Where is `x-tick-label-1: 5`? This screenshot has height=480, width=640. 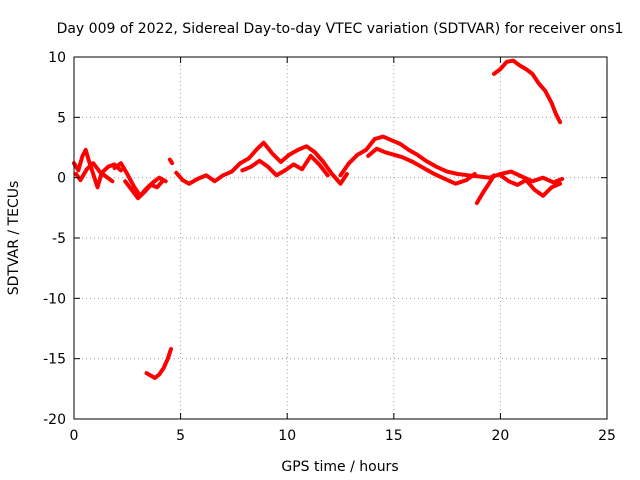 x-tick-label-1: 5 is located at coordinates (180, 436).